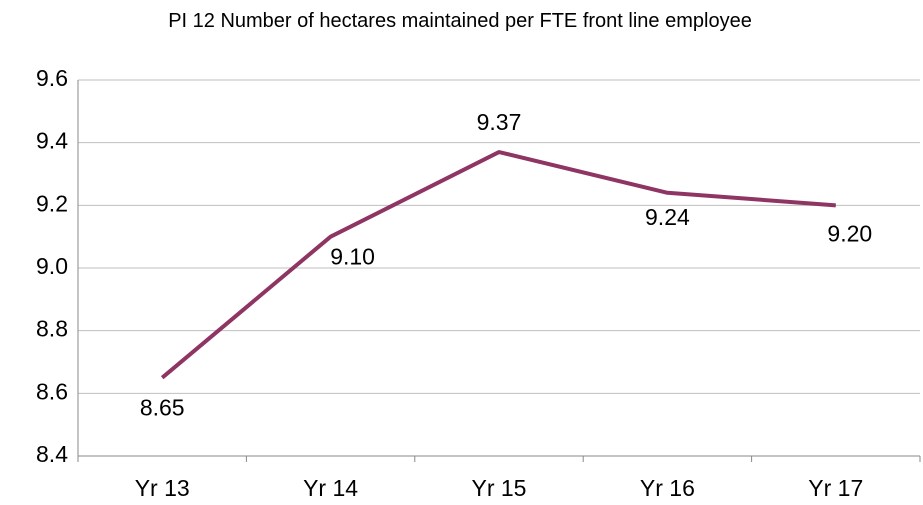 This screenshot has height=505, width=923. I want to click on data-label: 9.10, so click(352, 257).